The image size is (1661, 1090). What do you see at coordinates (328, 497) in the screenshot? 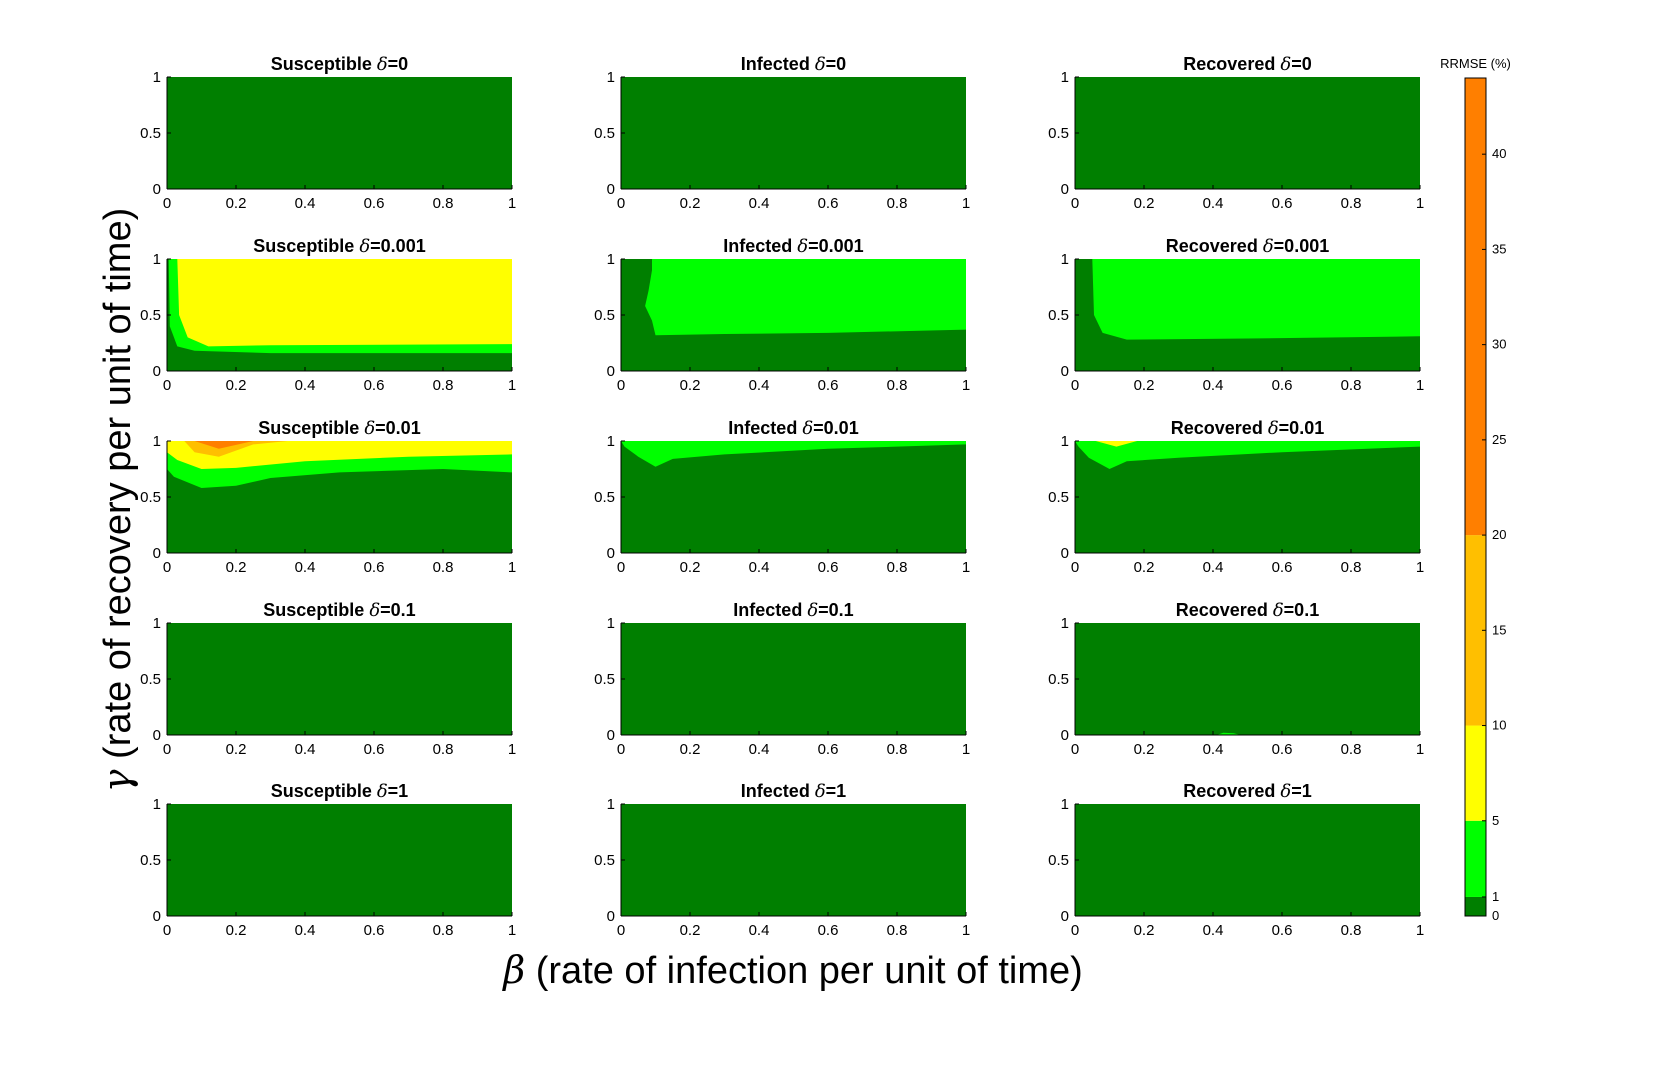
I see `panel-susceptible-delta-0.01: 0 0.2 0.4 0.6 0.8 1 0 0.5 1 Susceptible δ=0.01` at bounding box center [328, 497].